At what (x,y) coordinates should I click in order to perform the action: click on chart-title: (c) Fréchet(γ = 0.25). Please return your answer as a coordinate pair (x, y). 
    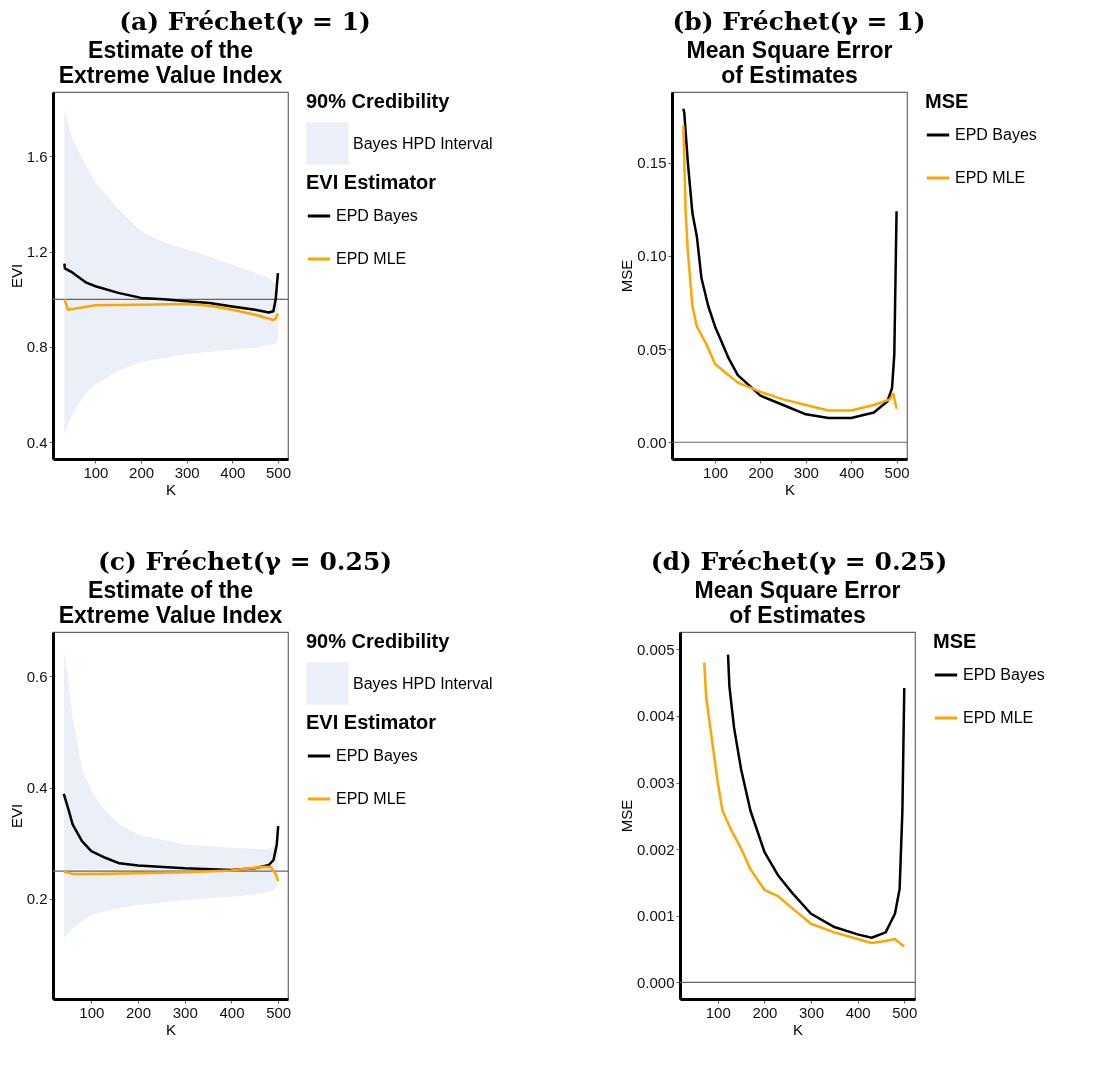
    Looking at the image, I should click on (245, 561).